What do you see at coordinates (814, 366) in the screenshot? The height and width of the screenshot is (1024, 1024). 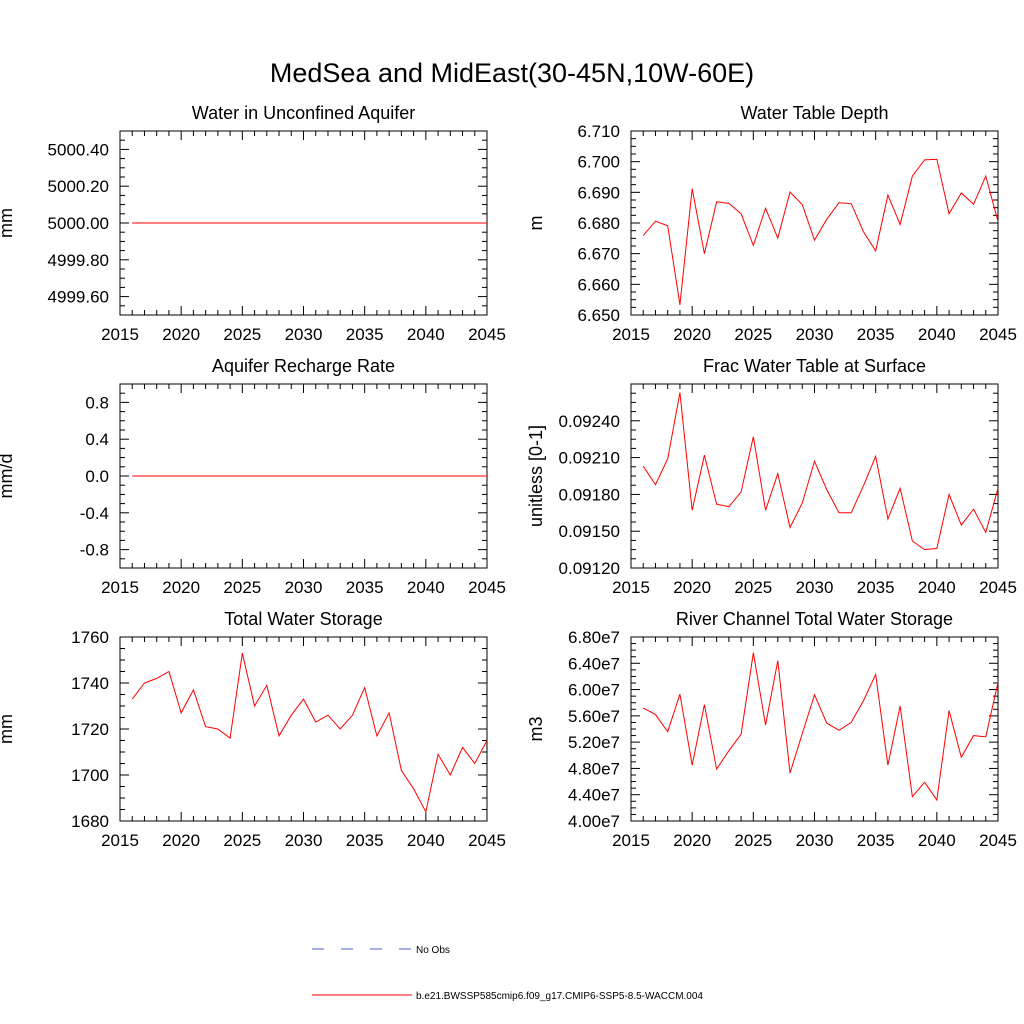 I see `panel-title: Frac Water Table at Surface` at bounding box center [814, 366].